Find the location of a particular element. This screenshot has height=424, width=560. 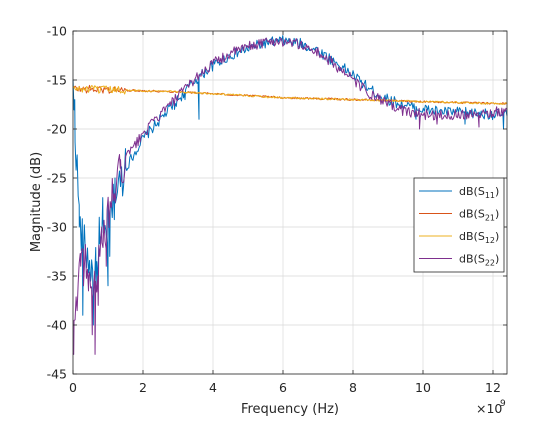

x-tick-label: 10 is located at coordinates (423, 387).